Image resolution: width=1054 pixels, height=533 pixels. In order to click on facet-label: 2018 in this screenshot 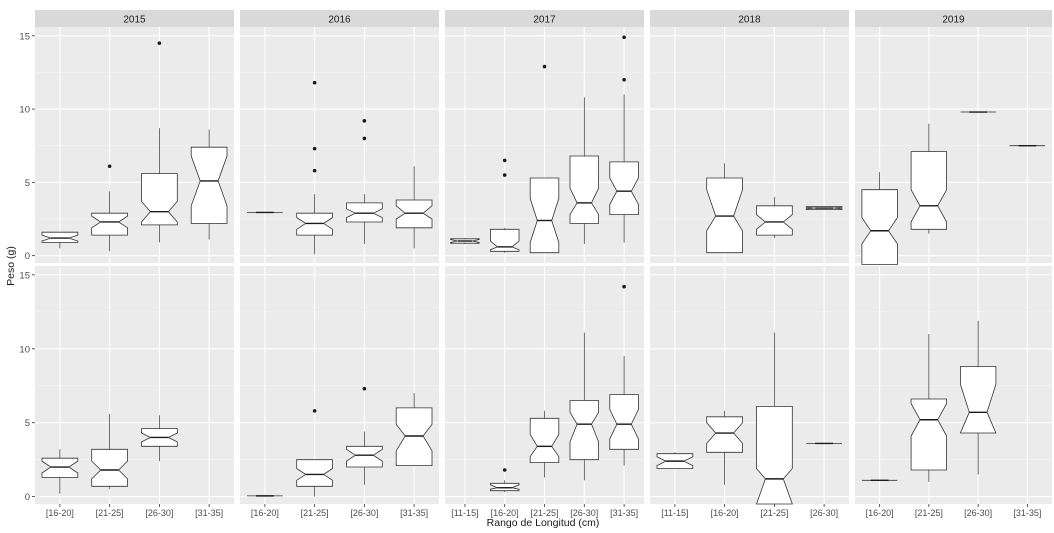, I will do `click(749, 20)`.